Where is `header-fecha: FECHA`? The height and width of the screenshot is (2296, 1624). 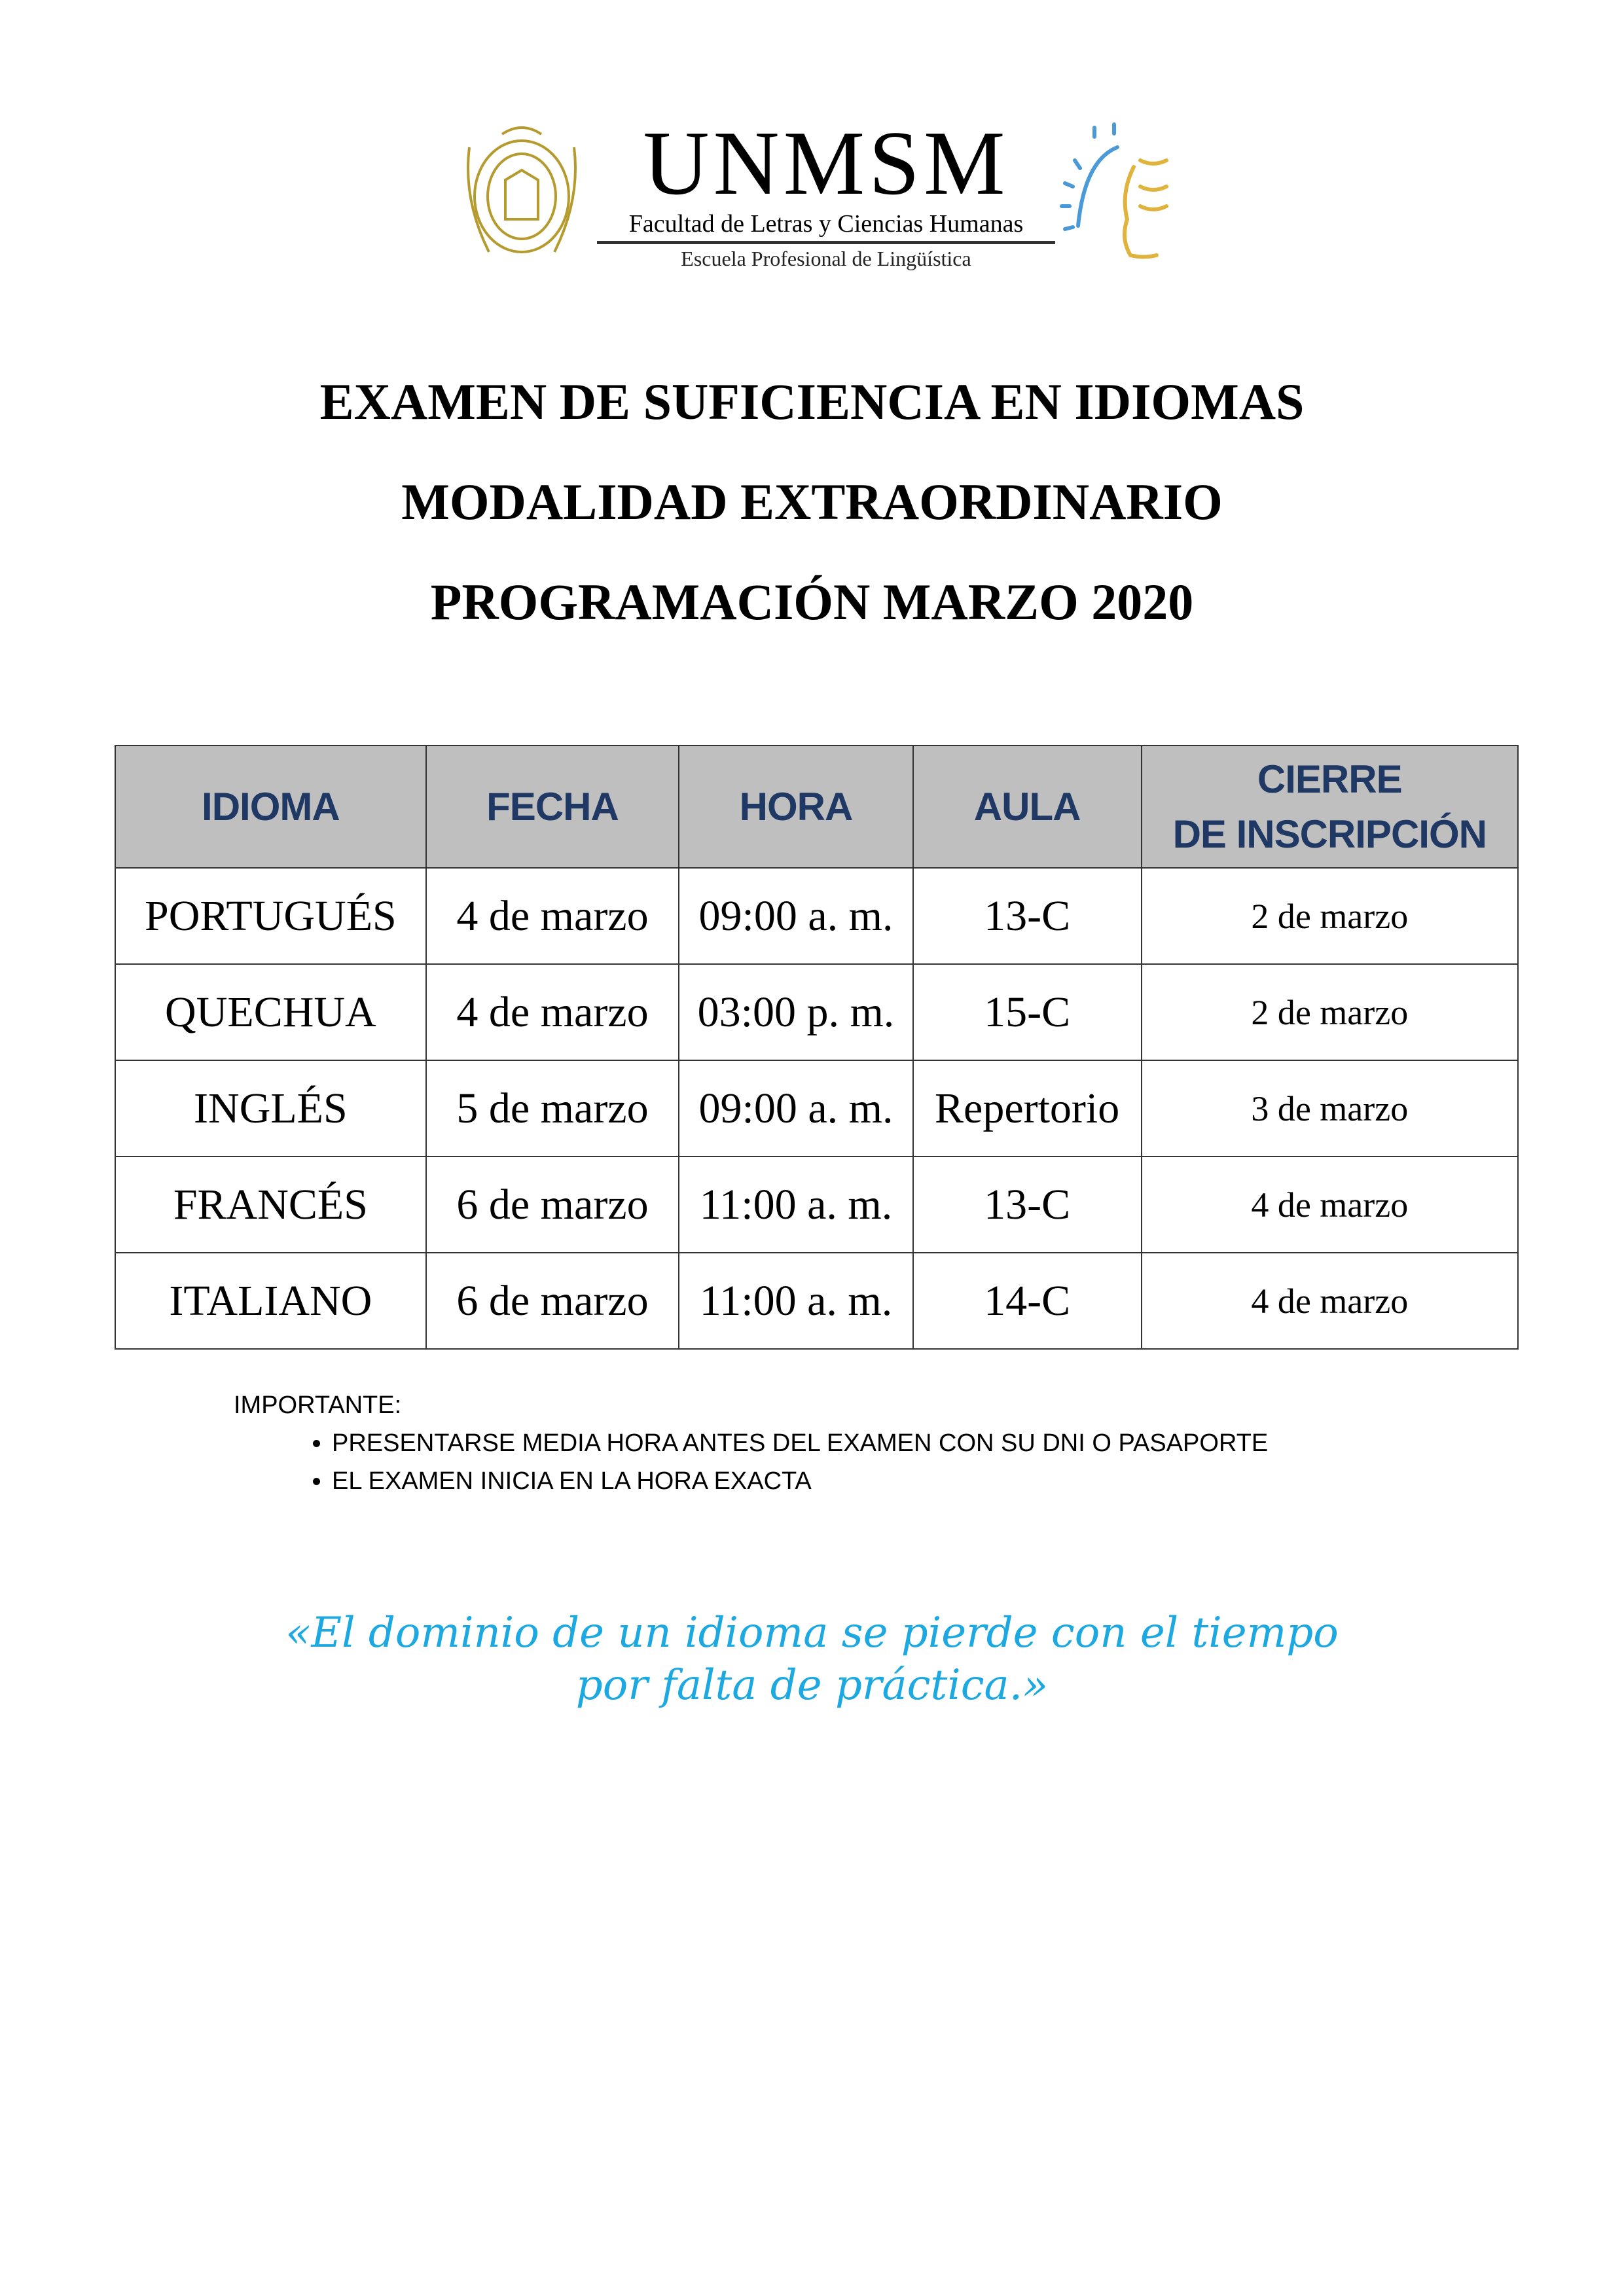 header-fecha: FECHA is located at coordinates (552, 807).